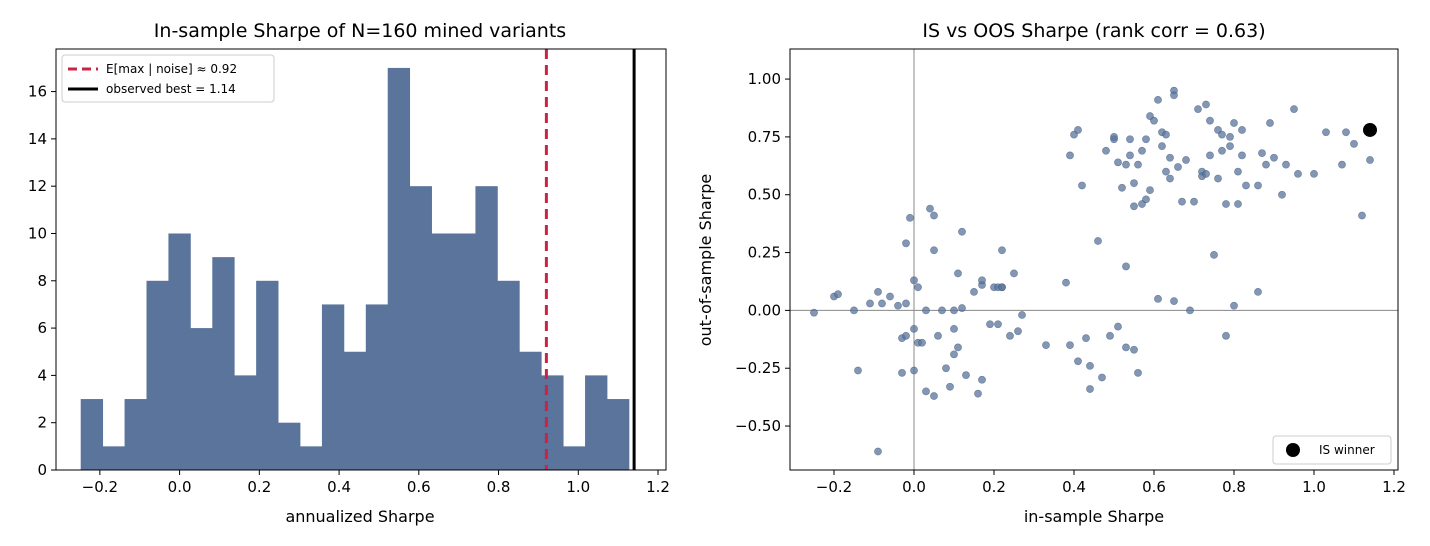 Image resolution: width=1430 pixels, height=546 pixels. I want to click on histogram-x-ticks: −0.2 0.0 0.2 0.4 0.6 0.8 1.0 1.2, so click(376, 483).